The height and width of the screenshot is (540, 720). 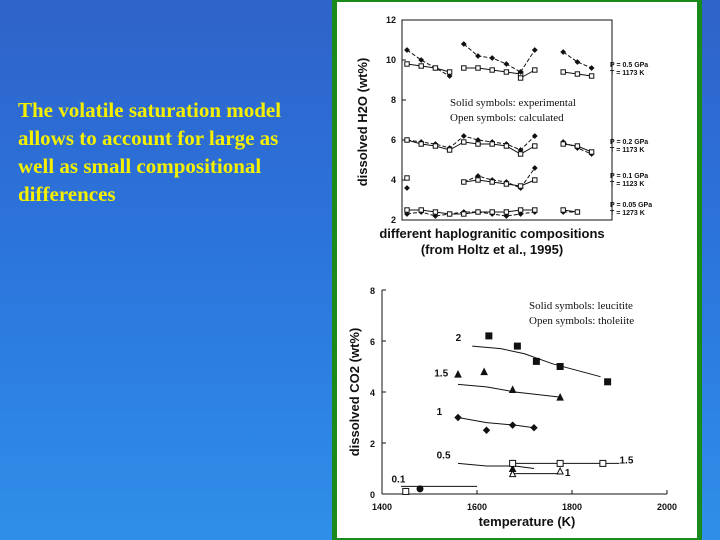 I want to click on h2o-legend-pressure: P = 0.1 GPa, so click(x=629, y=176).